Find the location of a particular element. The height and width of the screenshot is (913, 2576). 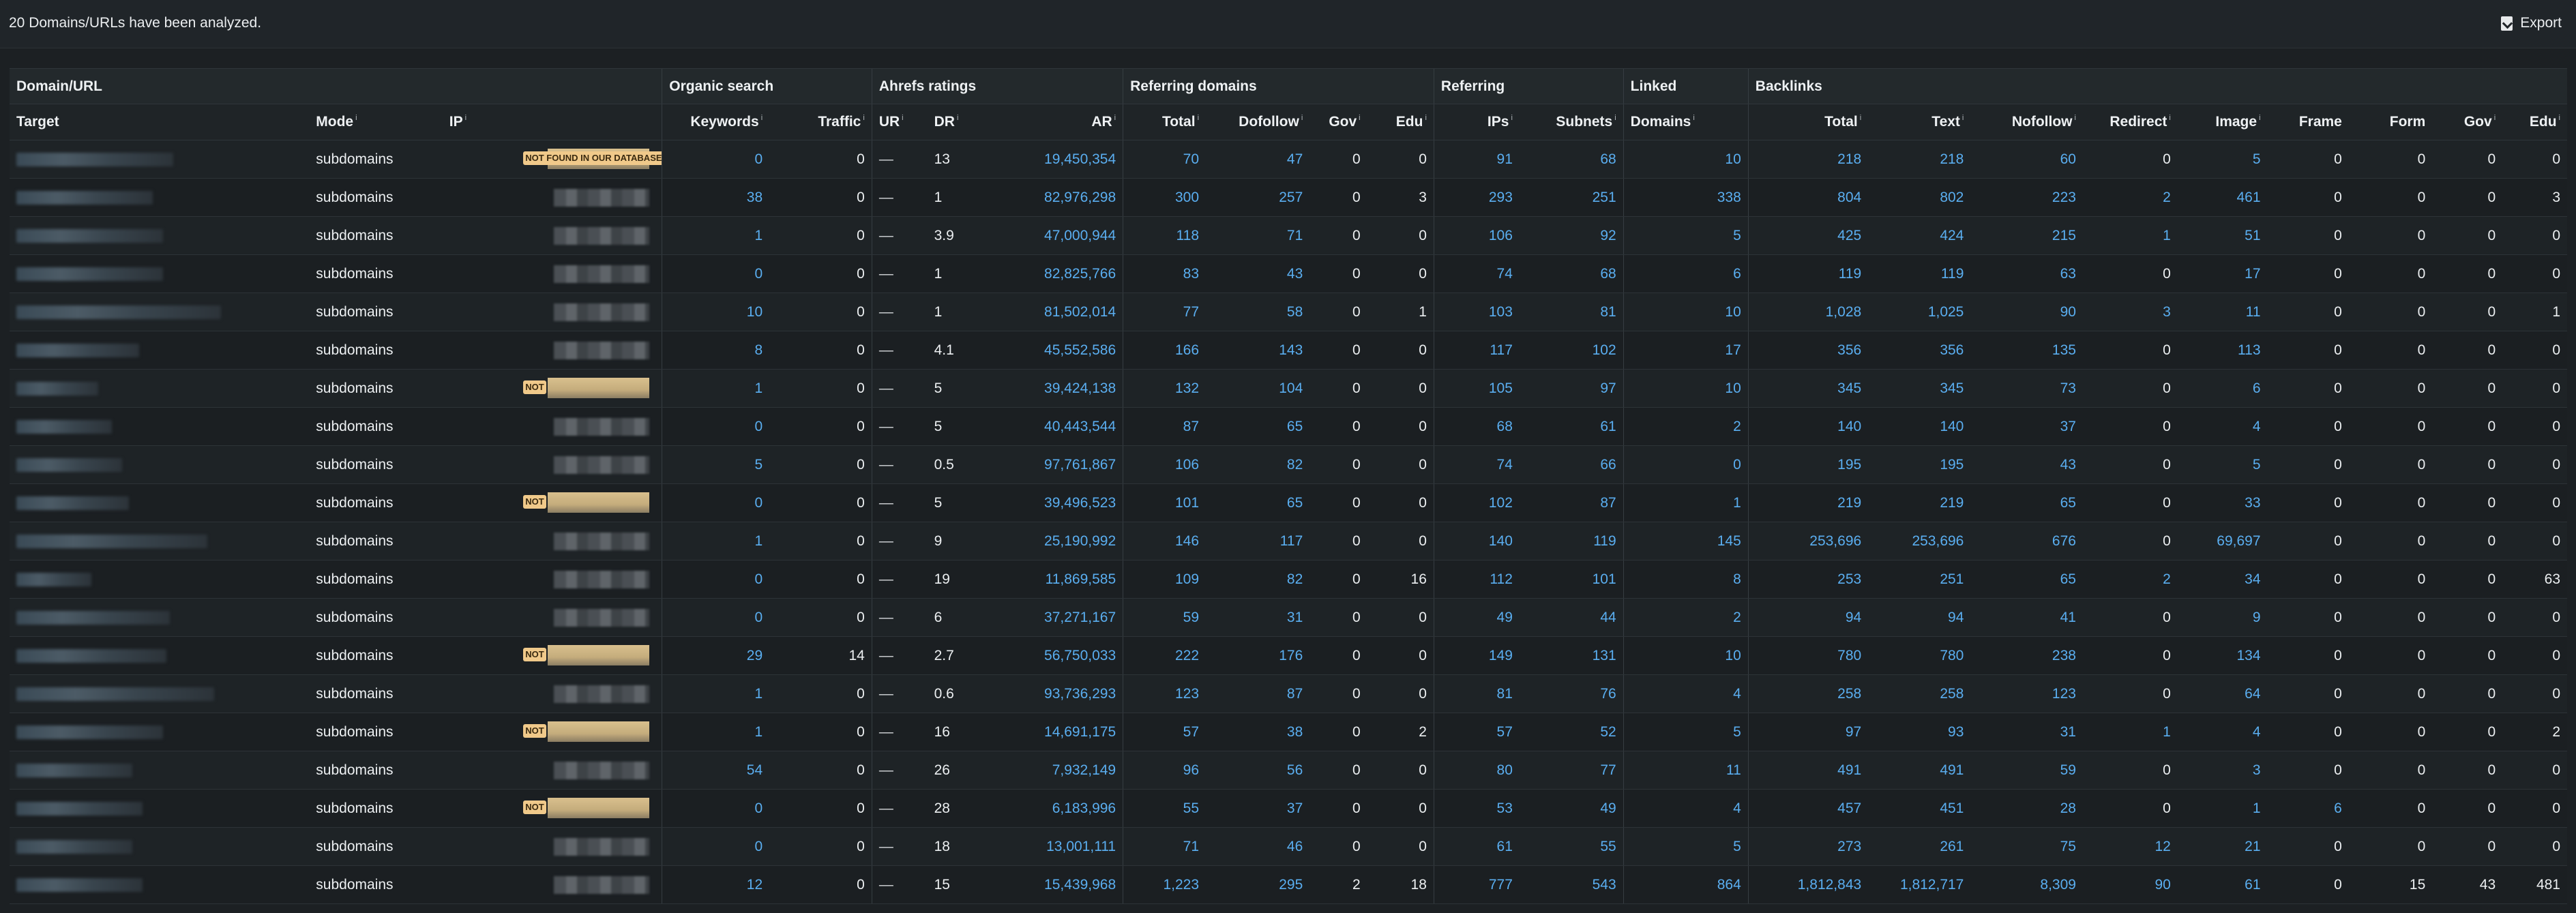

bl-image-cell: 69,697 is located at coordinates (2222, 541).